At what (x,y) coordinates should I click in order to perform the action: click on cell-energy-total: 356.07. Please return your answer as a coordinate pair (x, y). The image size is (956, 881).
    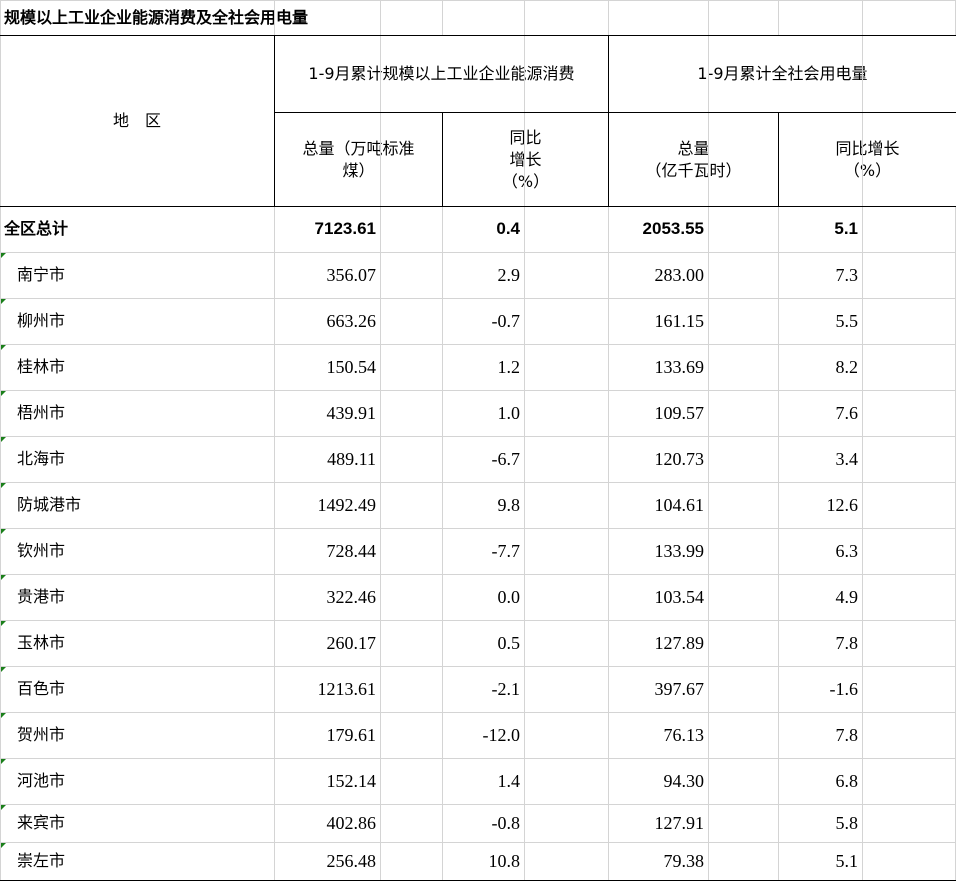
    Looking at the image, I should click on (351, 275).